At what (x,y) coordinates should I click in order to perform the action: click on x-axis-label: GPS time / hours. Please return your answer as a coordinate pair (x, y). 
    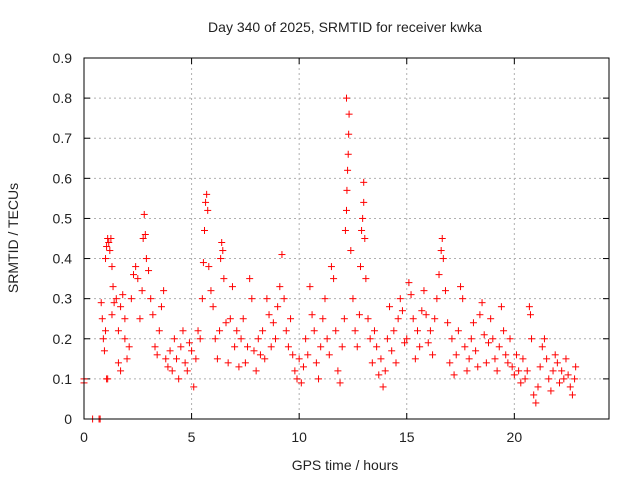
    Looking at the image, I should click on (345, 465).